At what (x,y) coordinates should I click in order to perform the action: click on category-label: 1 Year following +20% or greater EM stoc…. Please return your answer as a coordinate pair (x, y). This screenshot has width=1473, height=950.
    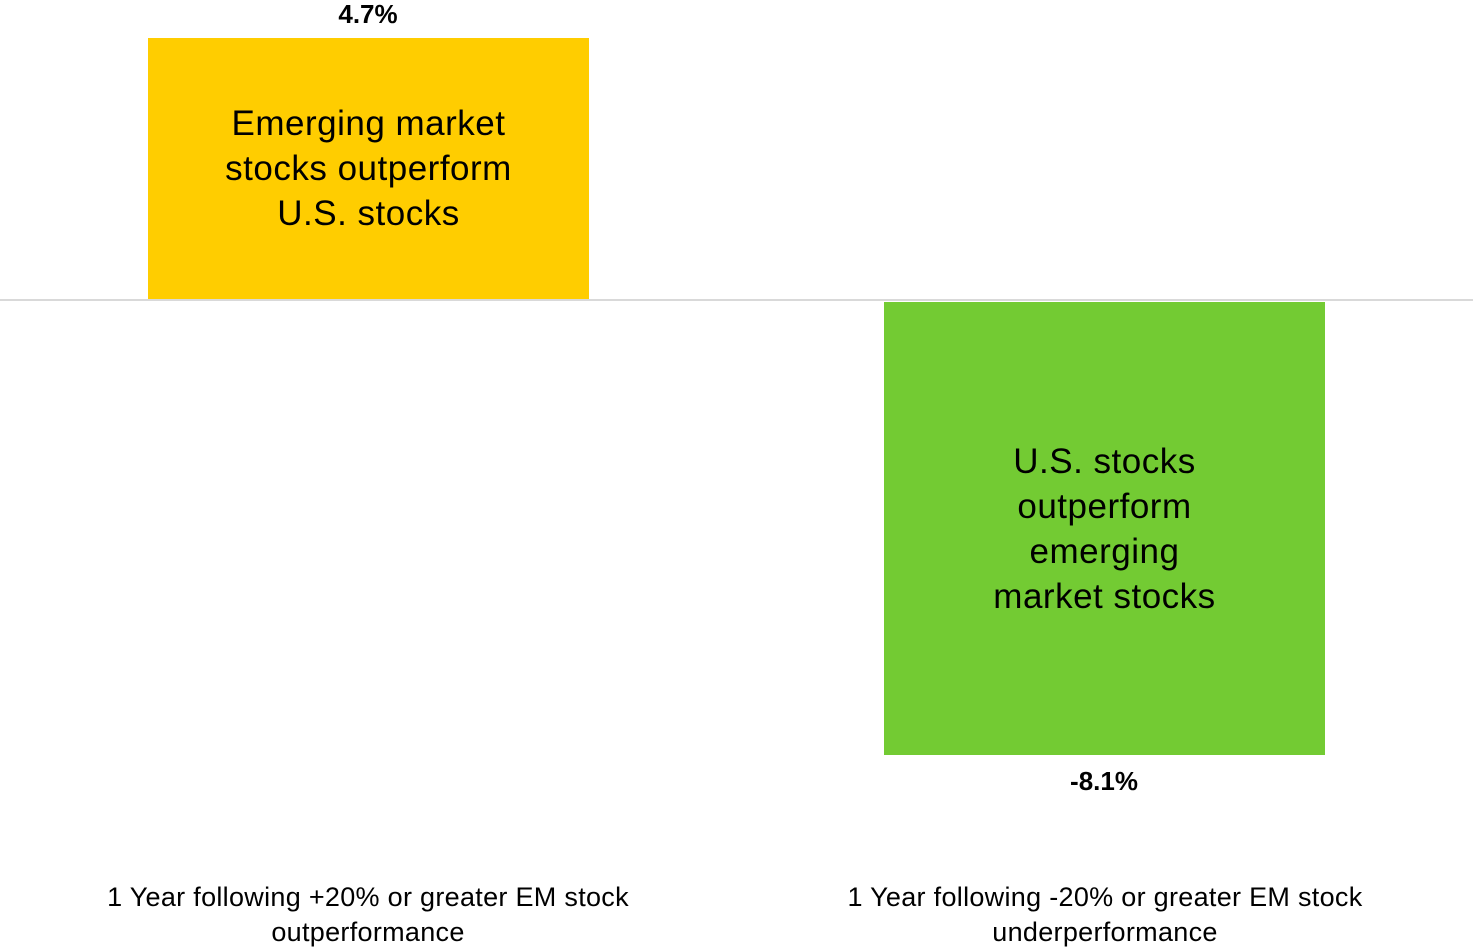
    Looking at the image, I should click on (368, 914).